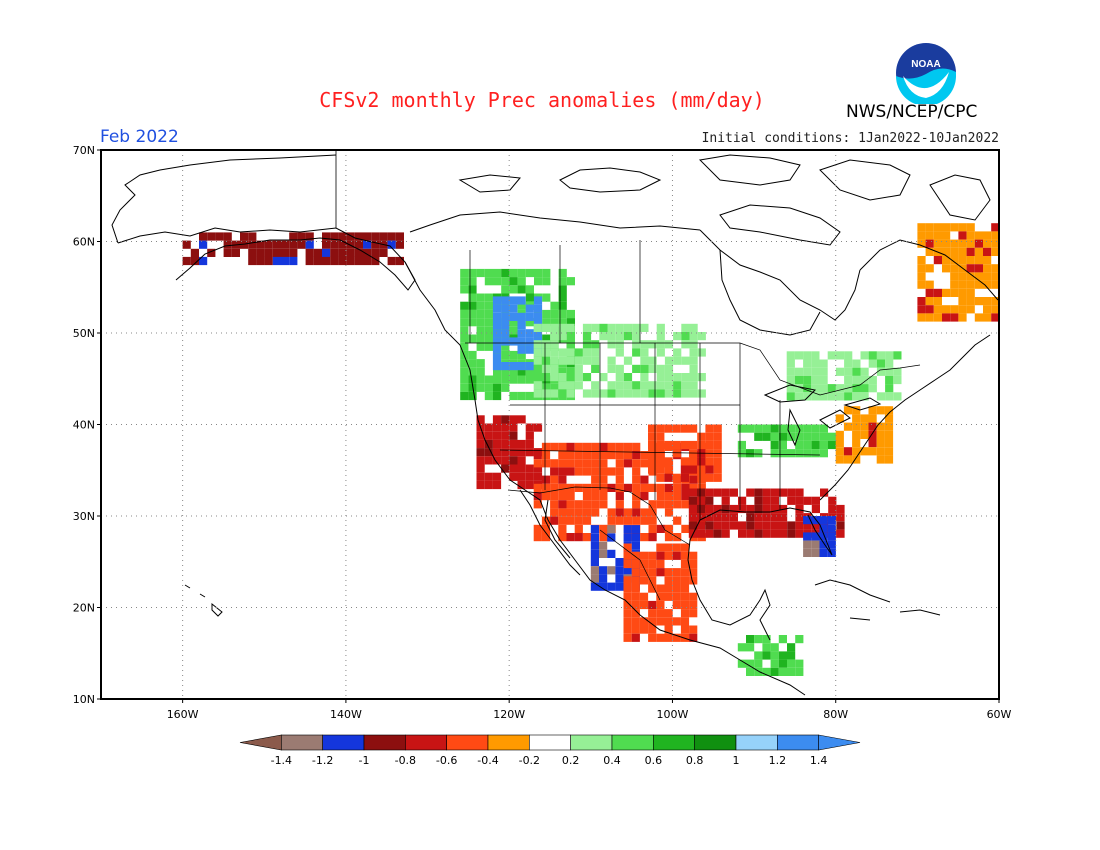 This screenshot has width=1100, height=850. What do you see at coordinates (84, 242) in the screenshot?
I see `lat-label: 60N` at bounding box center [84, 242].